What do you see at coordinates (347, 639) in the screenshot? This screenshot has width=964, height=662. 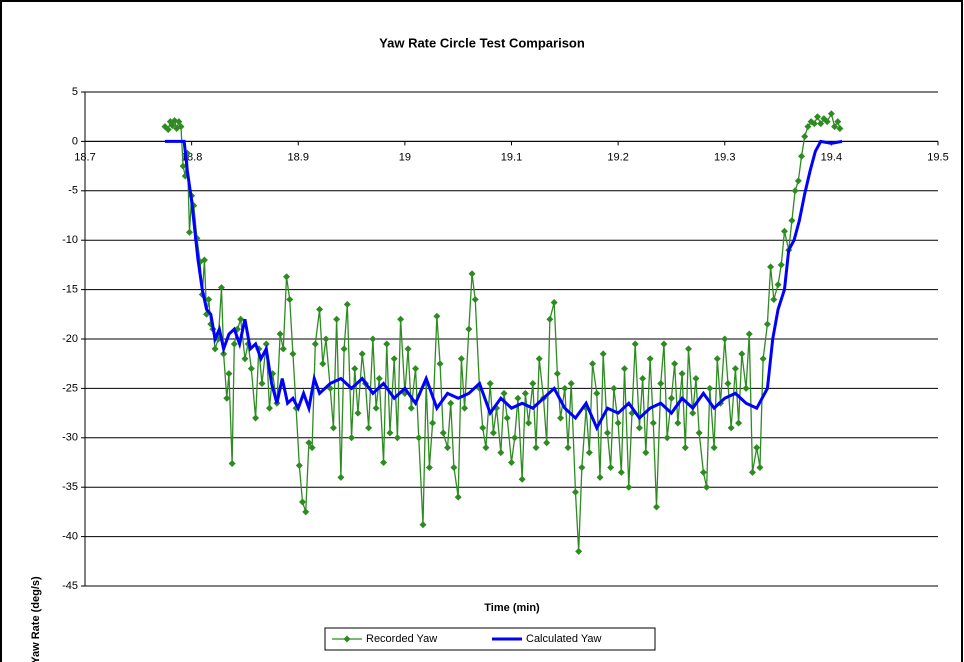 I see `legend-marker` at bounding box center [347, 639].